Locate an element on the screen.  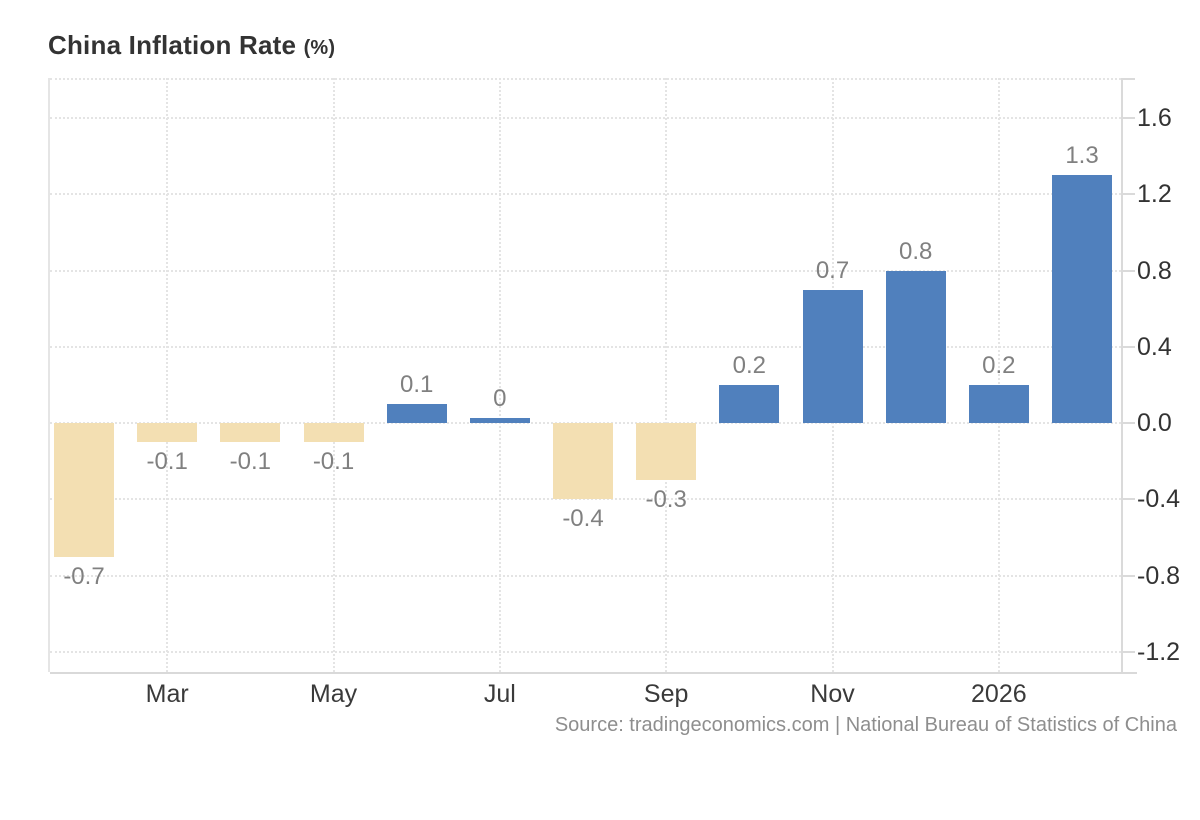
x-axis-line is located at coordinates (593, 673).